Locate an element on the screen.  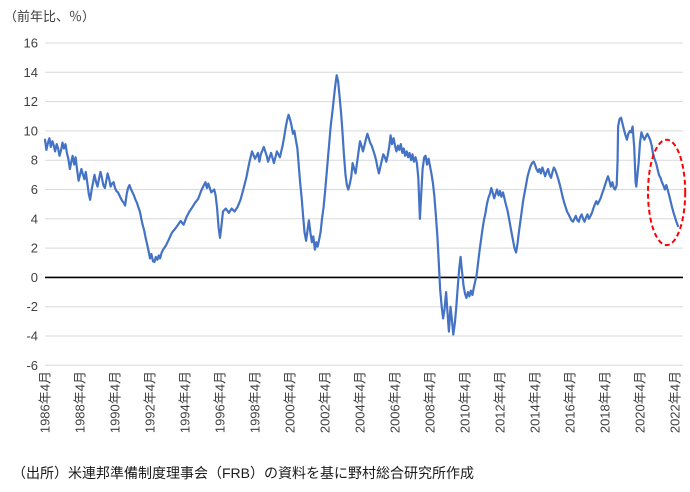
y-tick-label: 0 is located at coordinates (34, 277).